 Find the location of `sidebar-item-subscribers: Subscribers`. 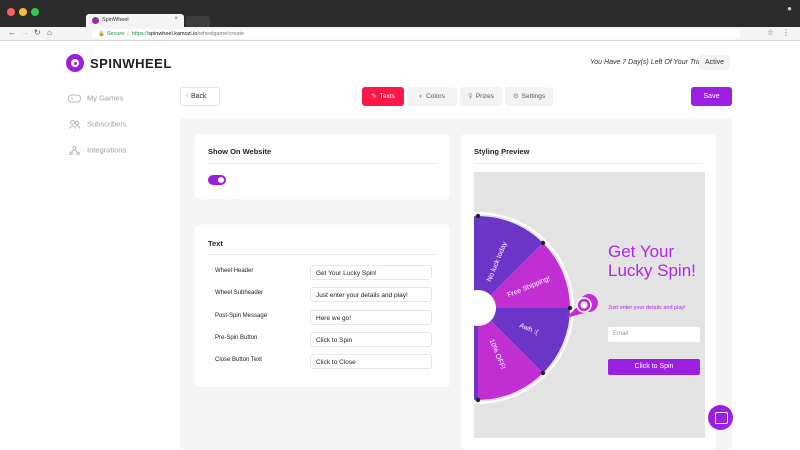

sidebar-item-subscribers: Subscribers is located at coordinates (97, 124).